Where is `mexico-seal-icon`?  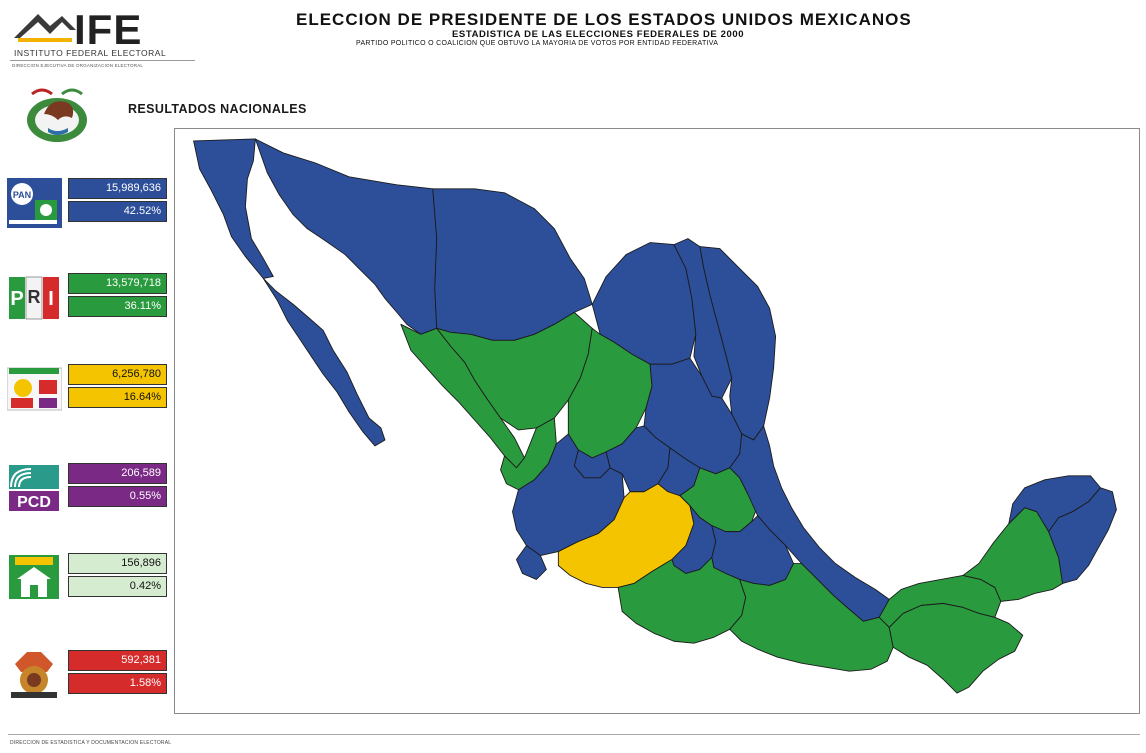
mexico-seal-icon is located at coordinates (57, 115).